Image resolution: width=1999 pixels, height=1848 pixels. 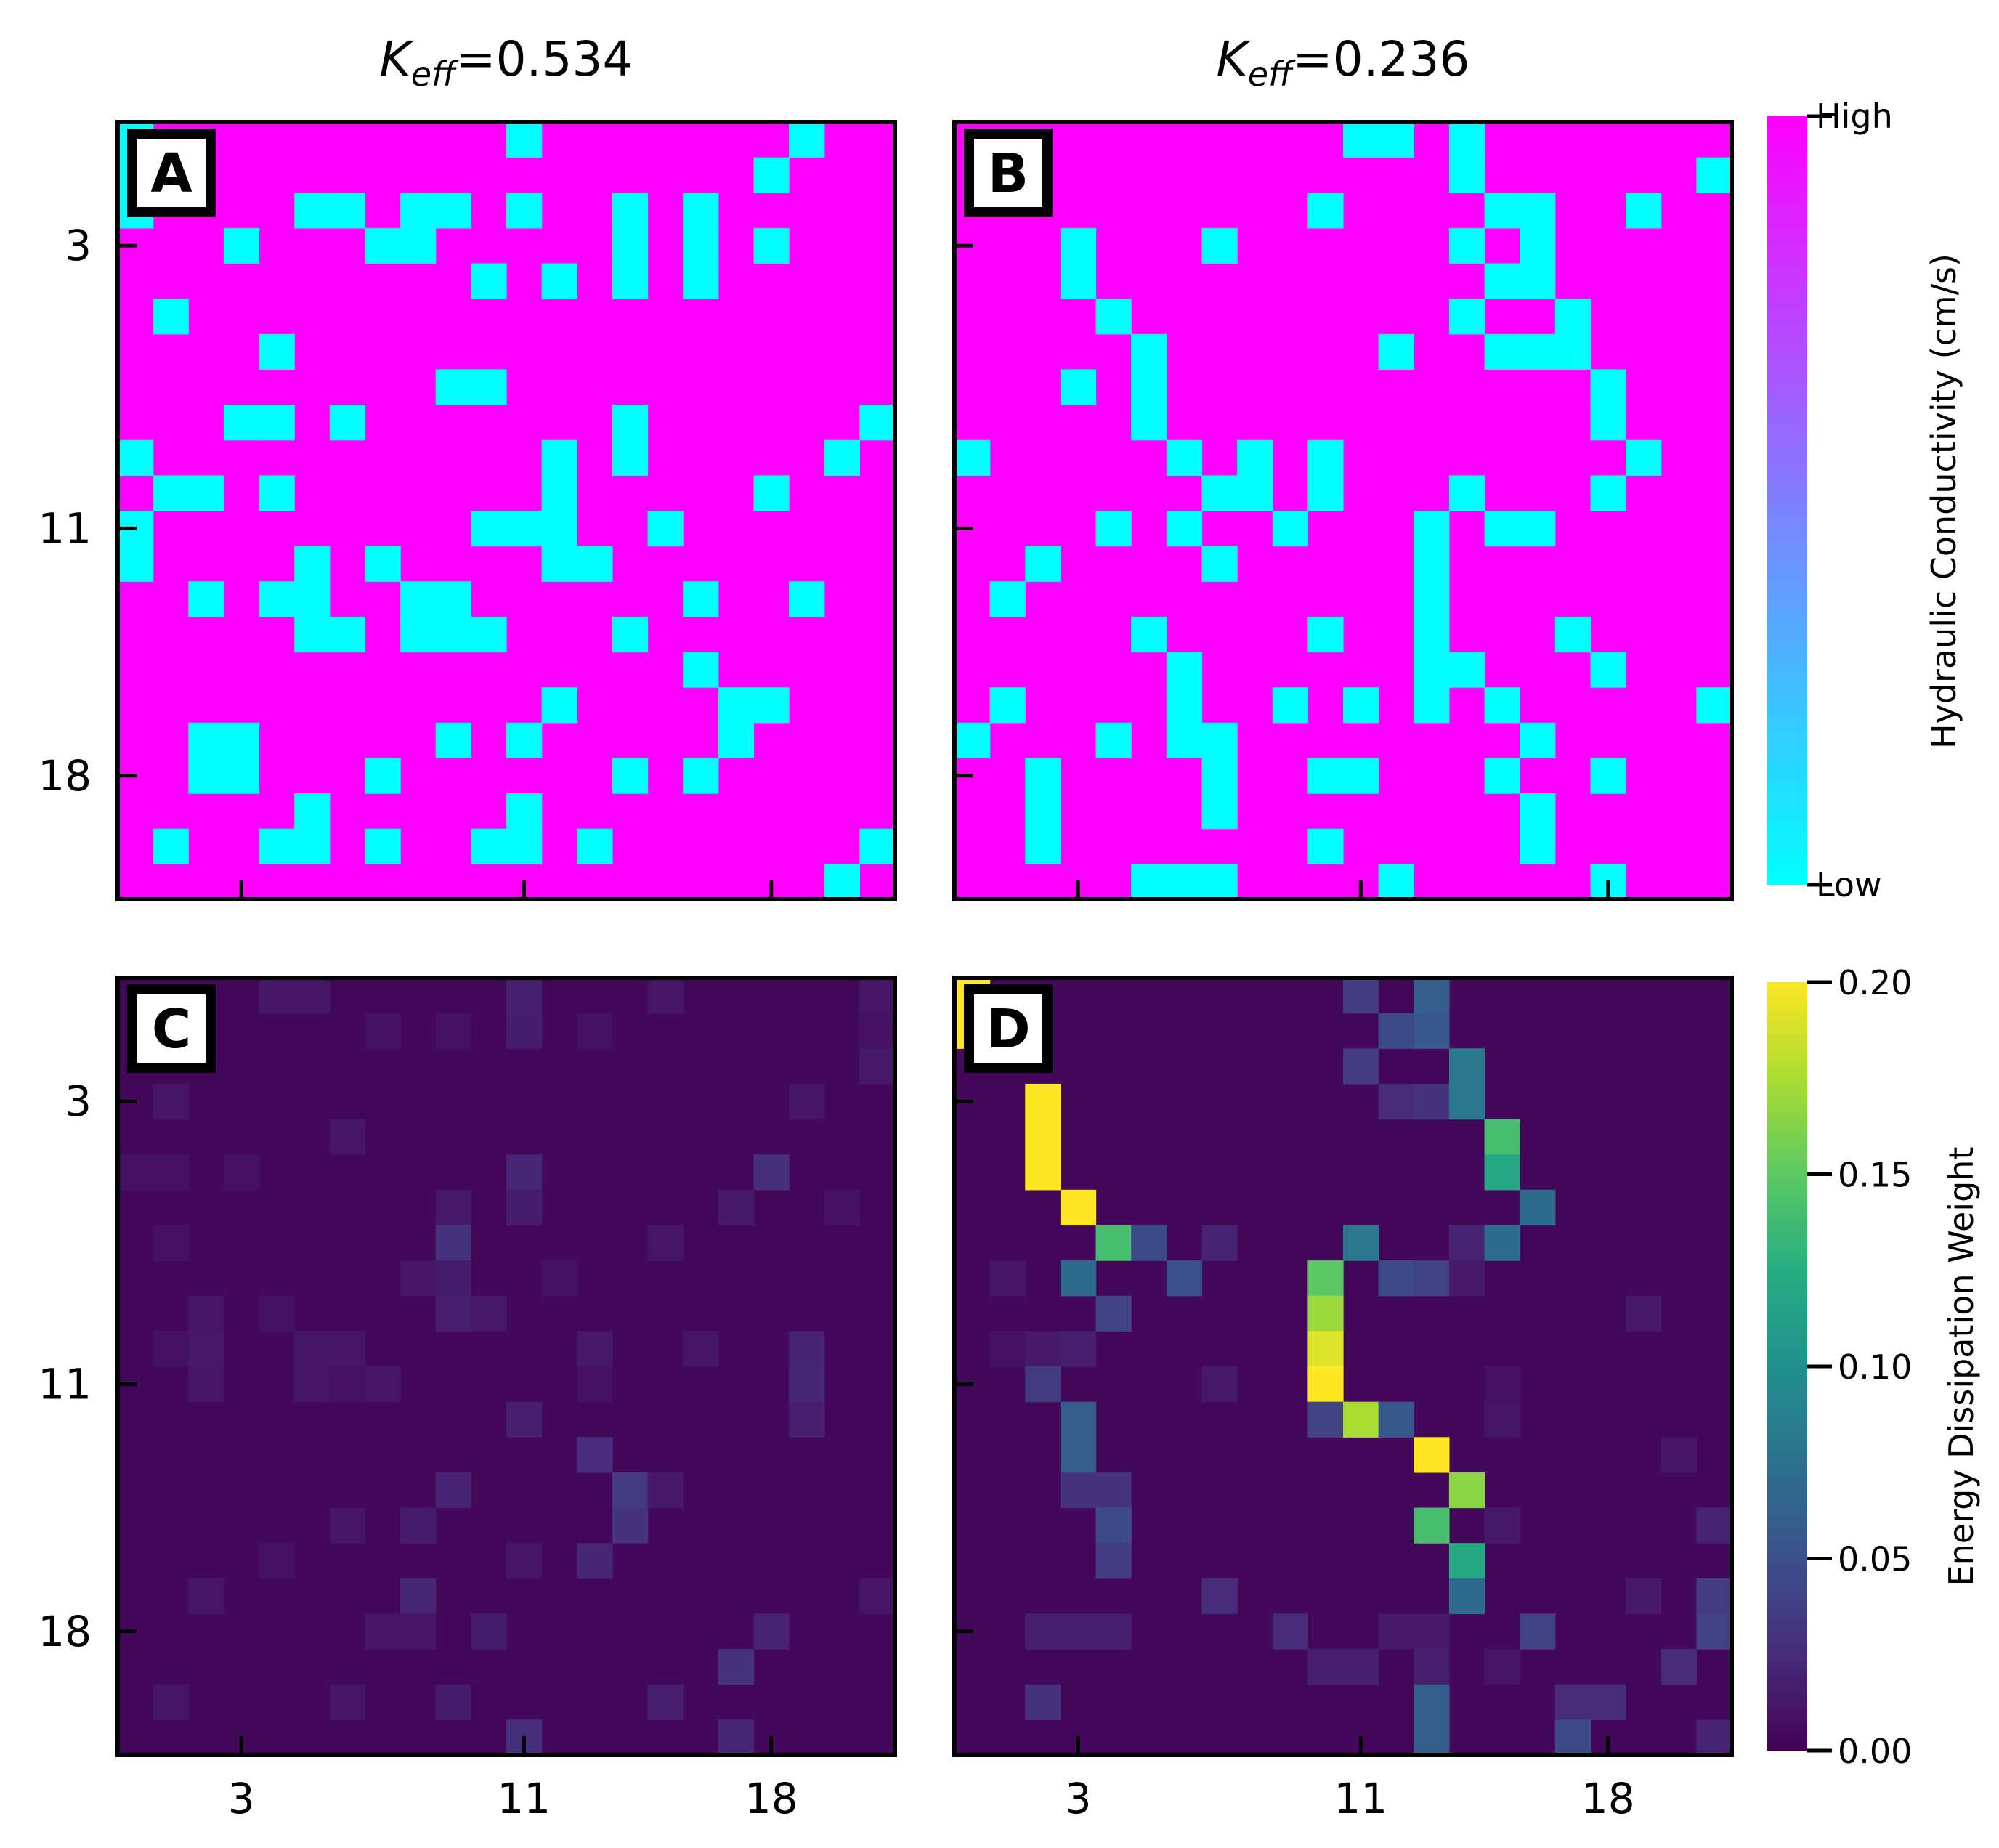 I want to click on x-tick-label: 3, so click(x=242, y=1798).